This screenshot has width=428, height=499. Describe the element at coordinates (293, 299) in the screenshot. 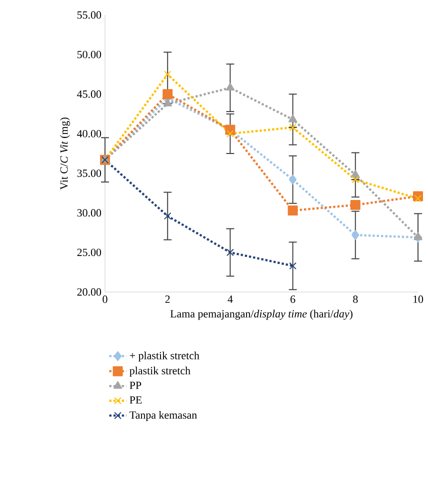

I see `x-tick-label: 6` at that location.